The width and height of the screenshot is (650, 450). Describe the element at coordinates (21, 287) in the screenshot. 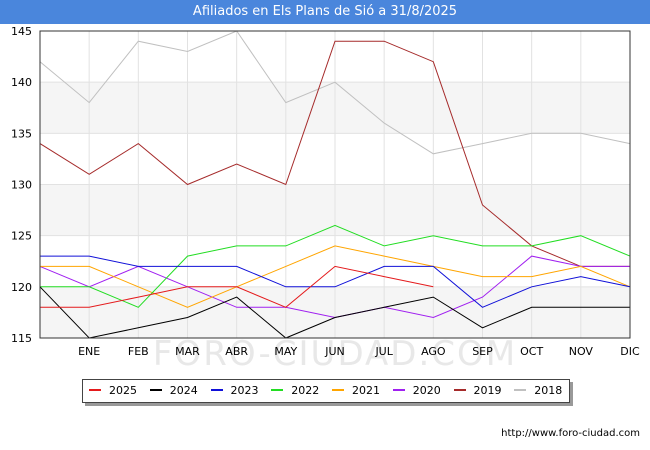

I see `y-tick-label: 120` at that location.